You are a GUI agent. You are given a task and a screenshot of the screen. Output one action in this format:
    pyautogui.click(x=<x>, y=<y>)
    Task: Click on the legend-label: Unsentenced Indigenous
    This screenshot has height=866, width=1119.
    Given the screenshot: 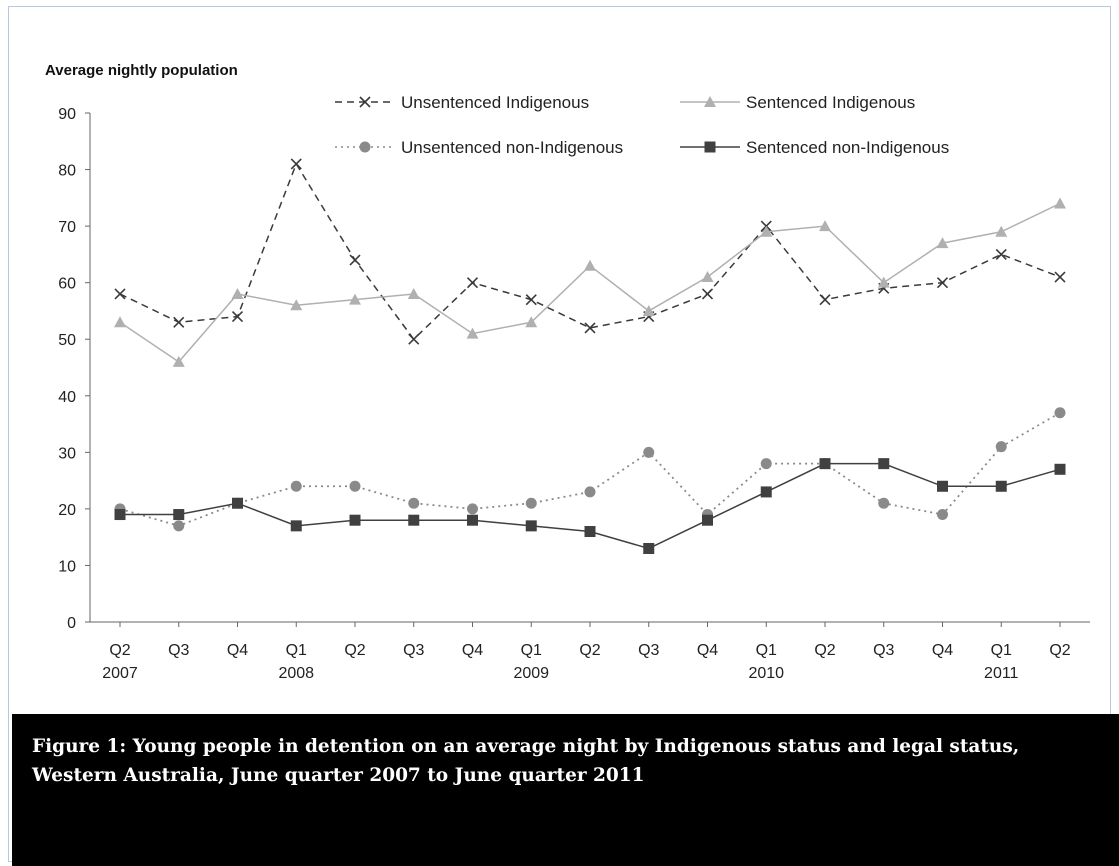 What is the action you would take?
    pyautogui.click(x=495, y=102)
    